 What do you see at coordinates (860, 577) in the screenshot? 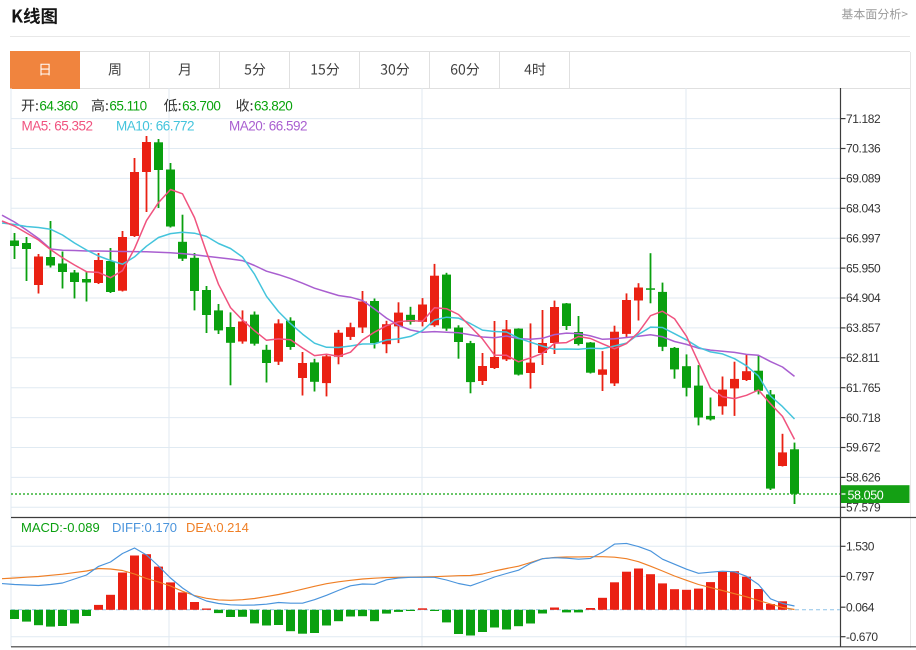
I see `svg-text: 0.797` at bounding box center [860, 577].